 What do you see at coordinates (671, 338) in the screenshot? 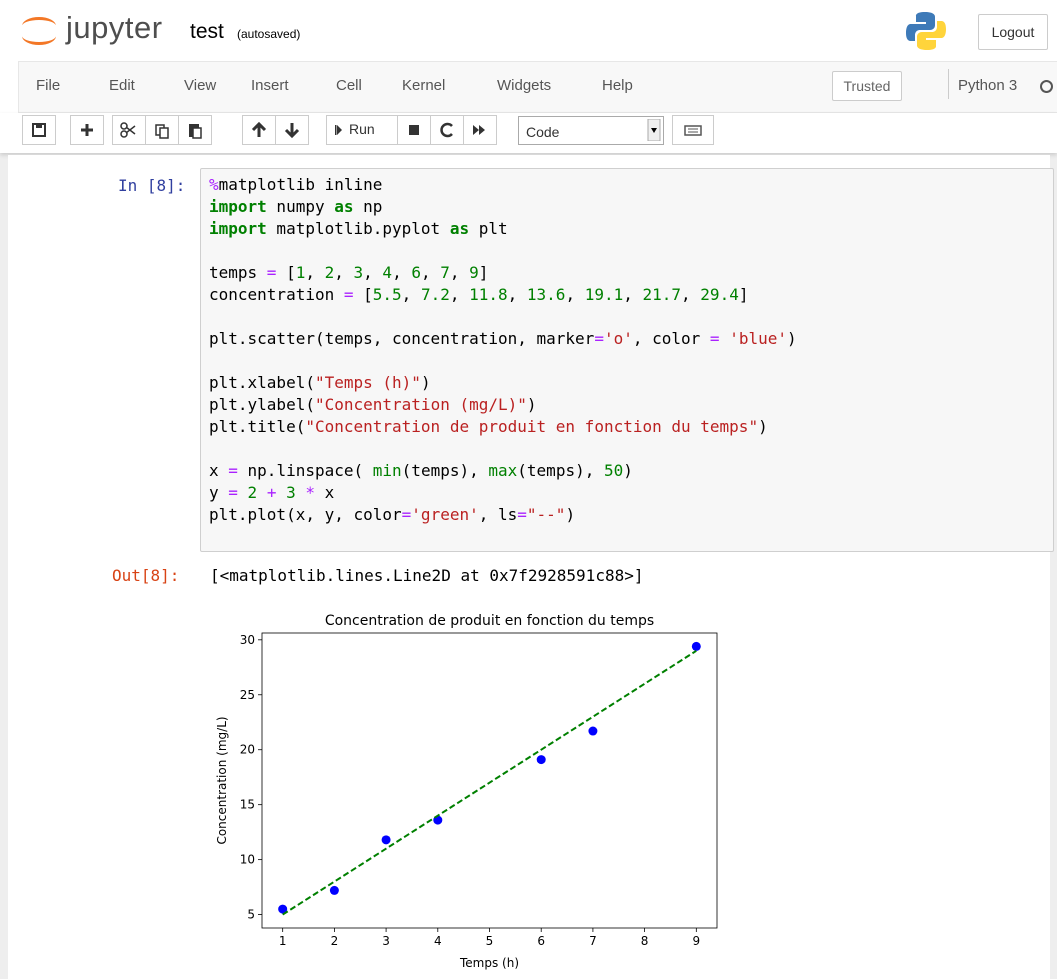
I see `code-token: , color` at bounding box center [671, 338].